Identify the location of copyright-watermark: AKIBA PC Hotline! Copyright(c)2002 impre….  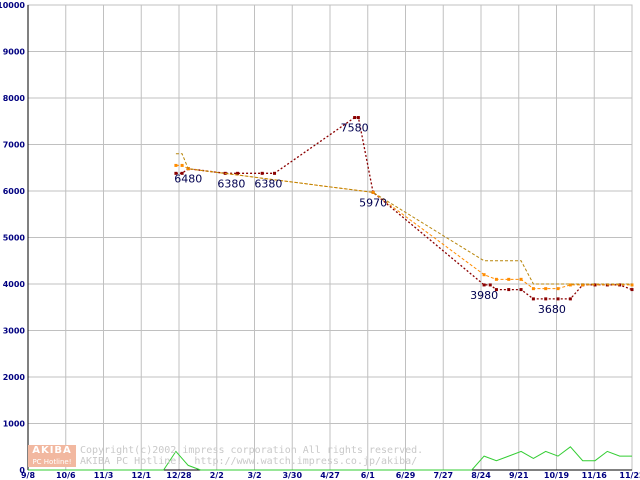
(278, 457).